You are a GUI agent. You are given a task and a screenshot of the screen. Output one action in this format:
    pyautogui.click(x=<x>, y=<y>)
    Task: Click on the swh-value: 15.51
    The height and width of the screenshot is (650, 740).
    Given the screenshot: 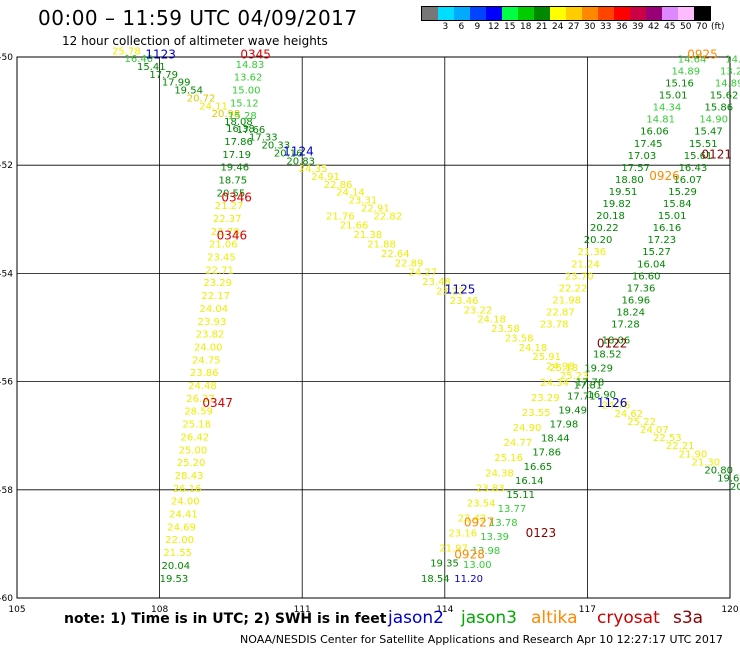 What is the action you would take?
    pyautogui.click(x=703, y=144)
    